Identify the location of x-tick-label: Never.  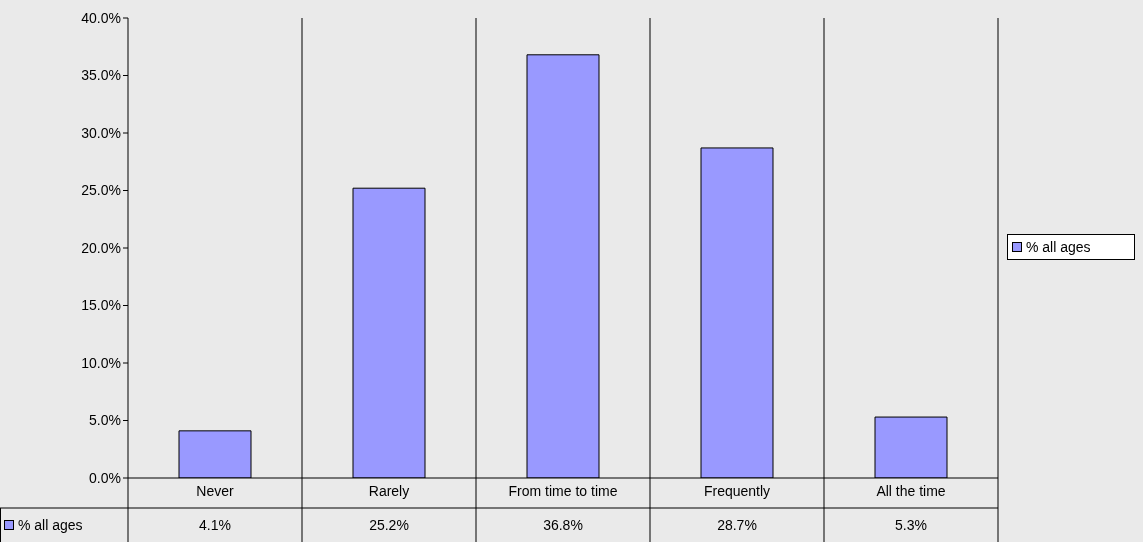
(215, 490).